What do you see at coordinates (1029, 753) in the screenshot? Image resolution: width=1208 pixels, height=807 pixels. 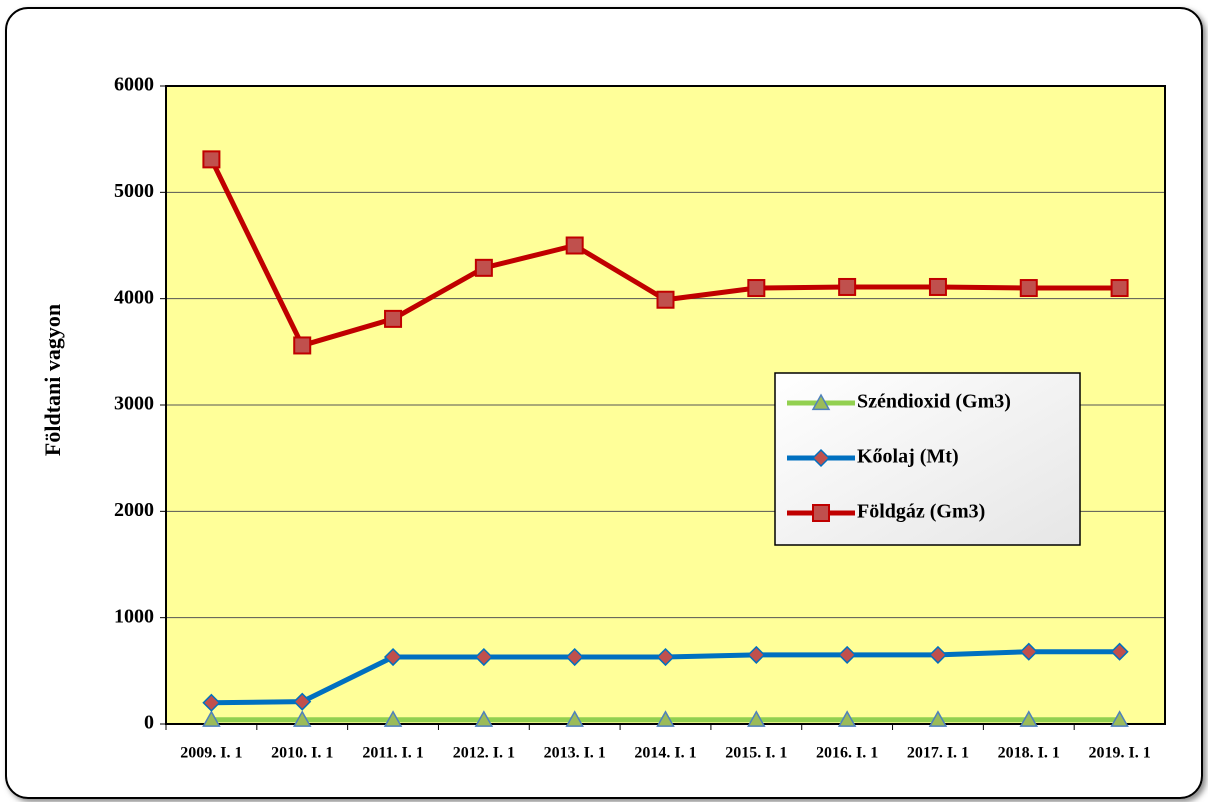 I see `x-tick-label: 2018. I. 1` at bounding box center [1029, 753].